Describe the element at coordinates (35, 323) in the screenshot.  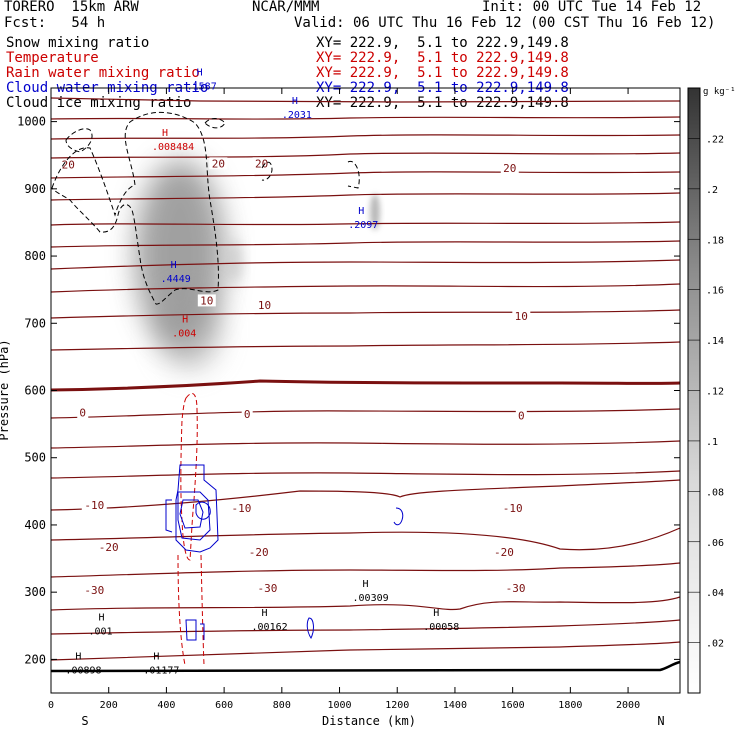
I see `y-tick-label: 700` at that location.